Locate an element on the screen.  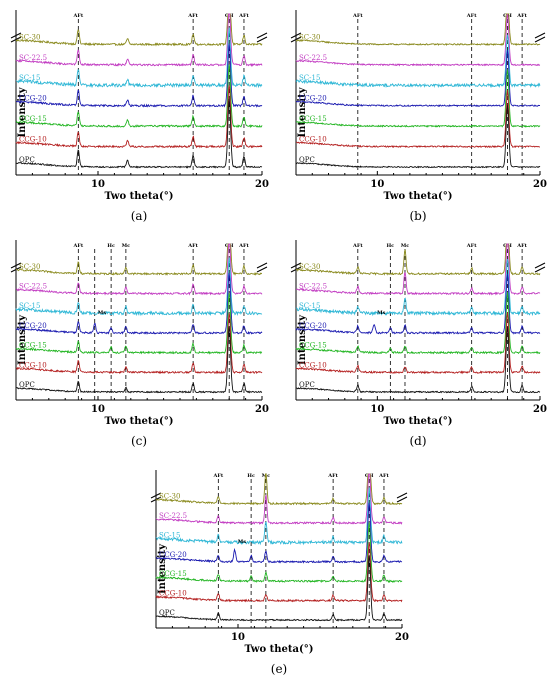
panel-label: (a) is located at coordinates (139, 216).